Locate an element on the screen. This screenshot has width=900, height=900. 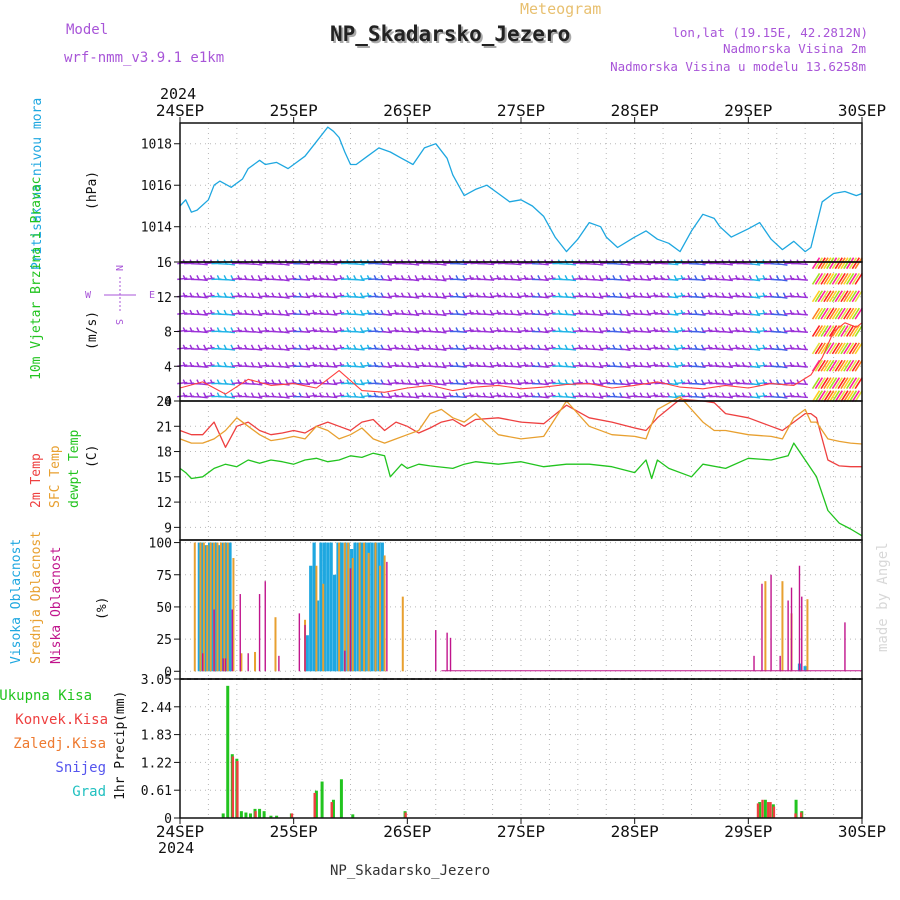
time-label-bottom: 25SEP is located at coordinates (294, 831).